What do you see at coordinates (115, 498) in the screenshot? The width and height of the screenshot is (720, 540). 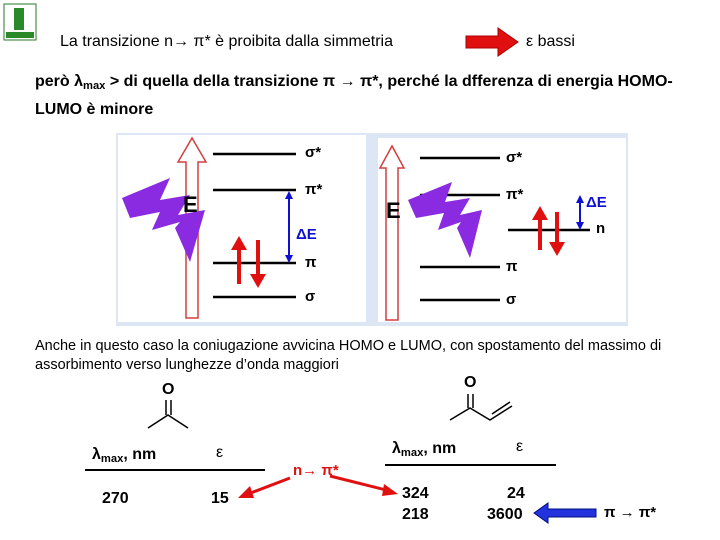 I see `lambda-value: 270` at bounding box center [115, 498].